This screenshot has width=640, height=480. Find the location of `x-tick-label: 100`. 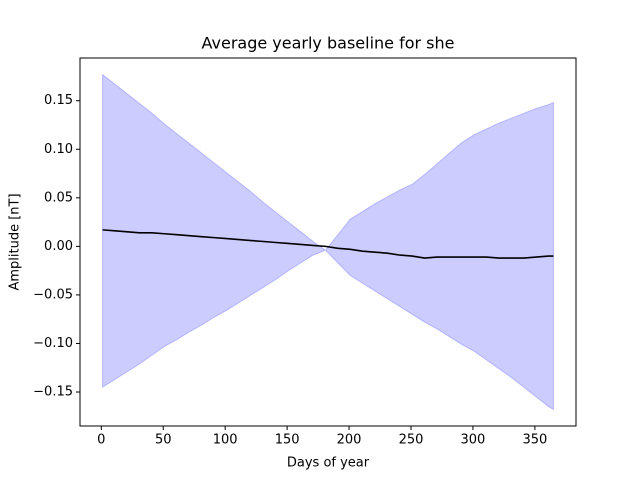

x-tick-label: 100 is located at coordinates (225, 440).